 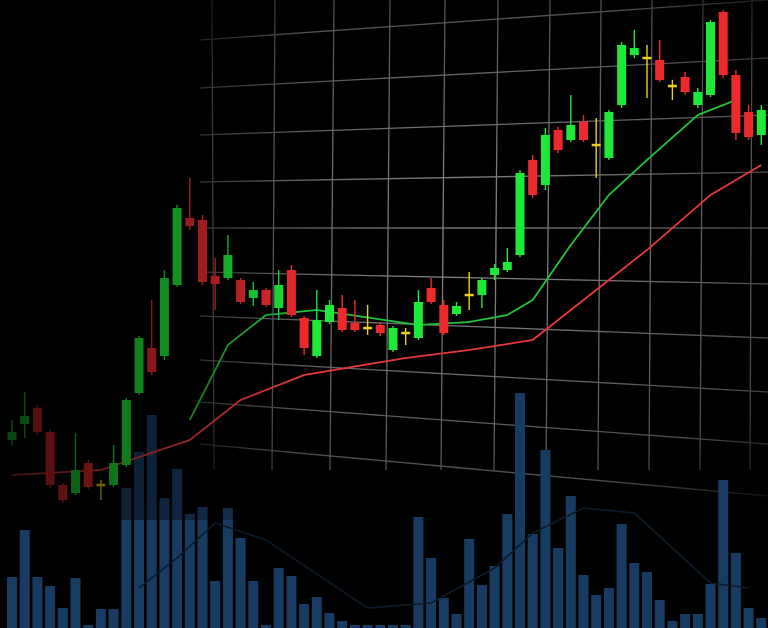 I want to click on volume-average-line, so click(x=443, y=558).